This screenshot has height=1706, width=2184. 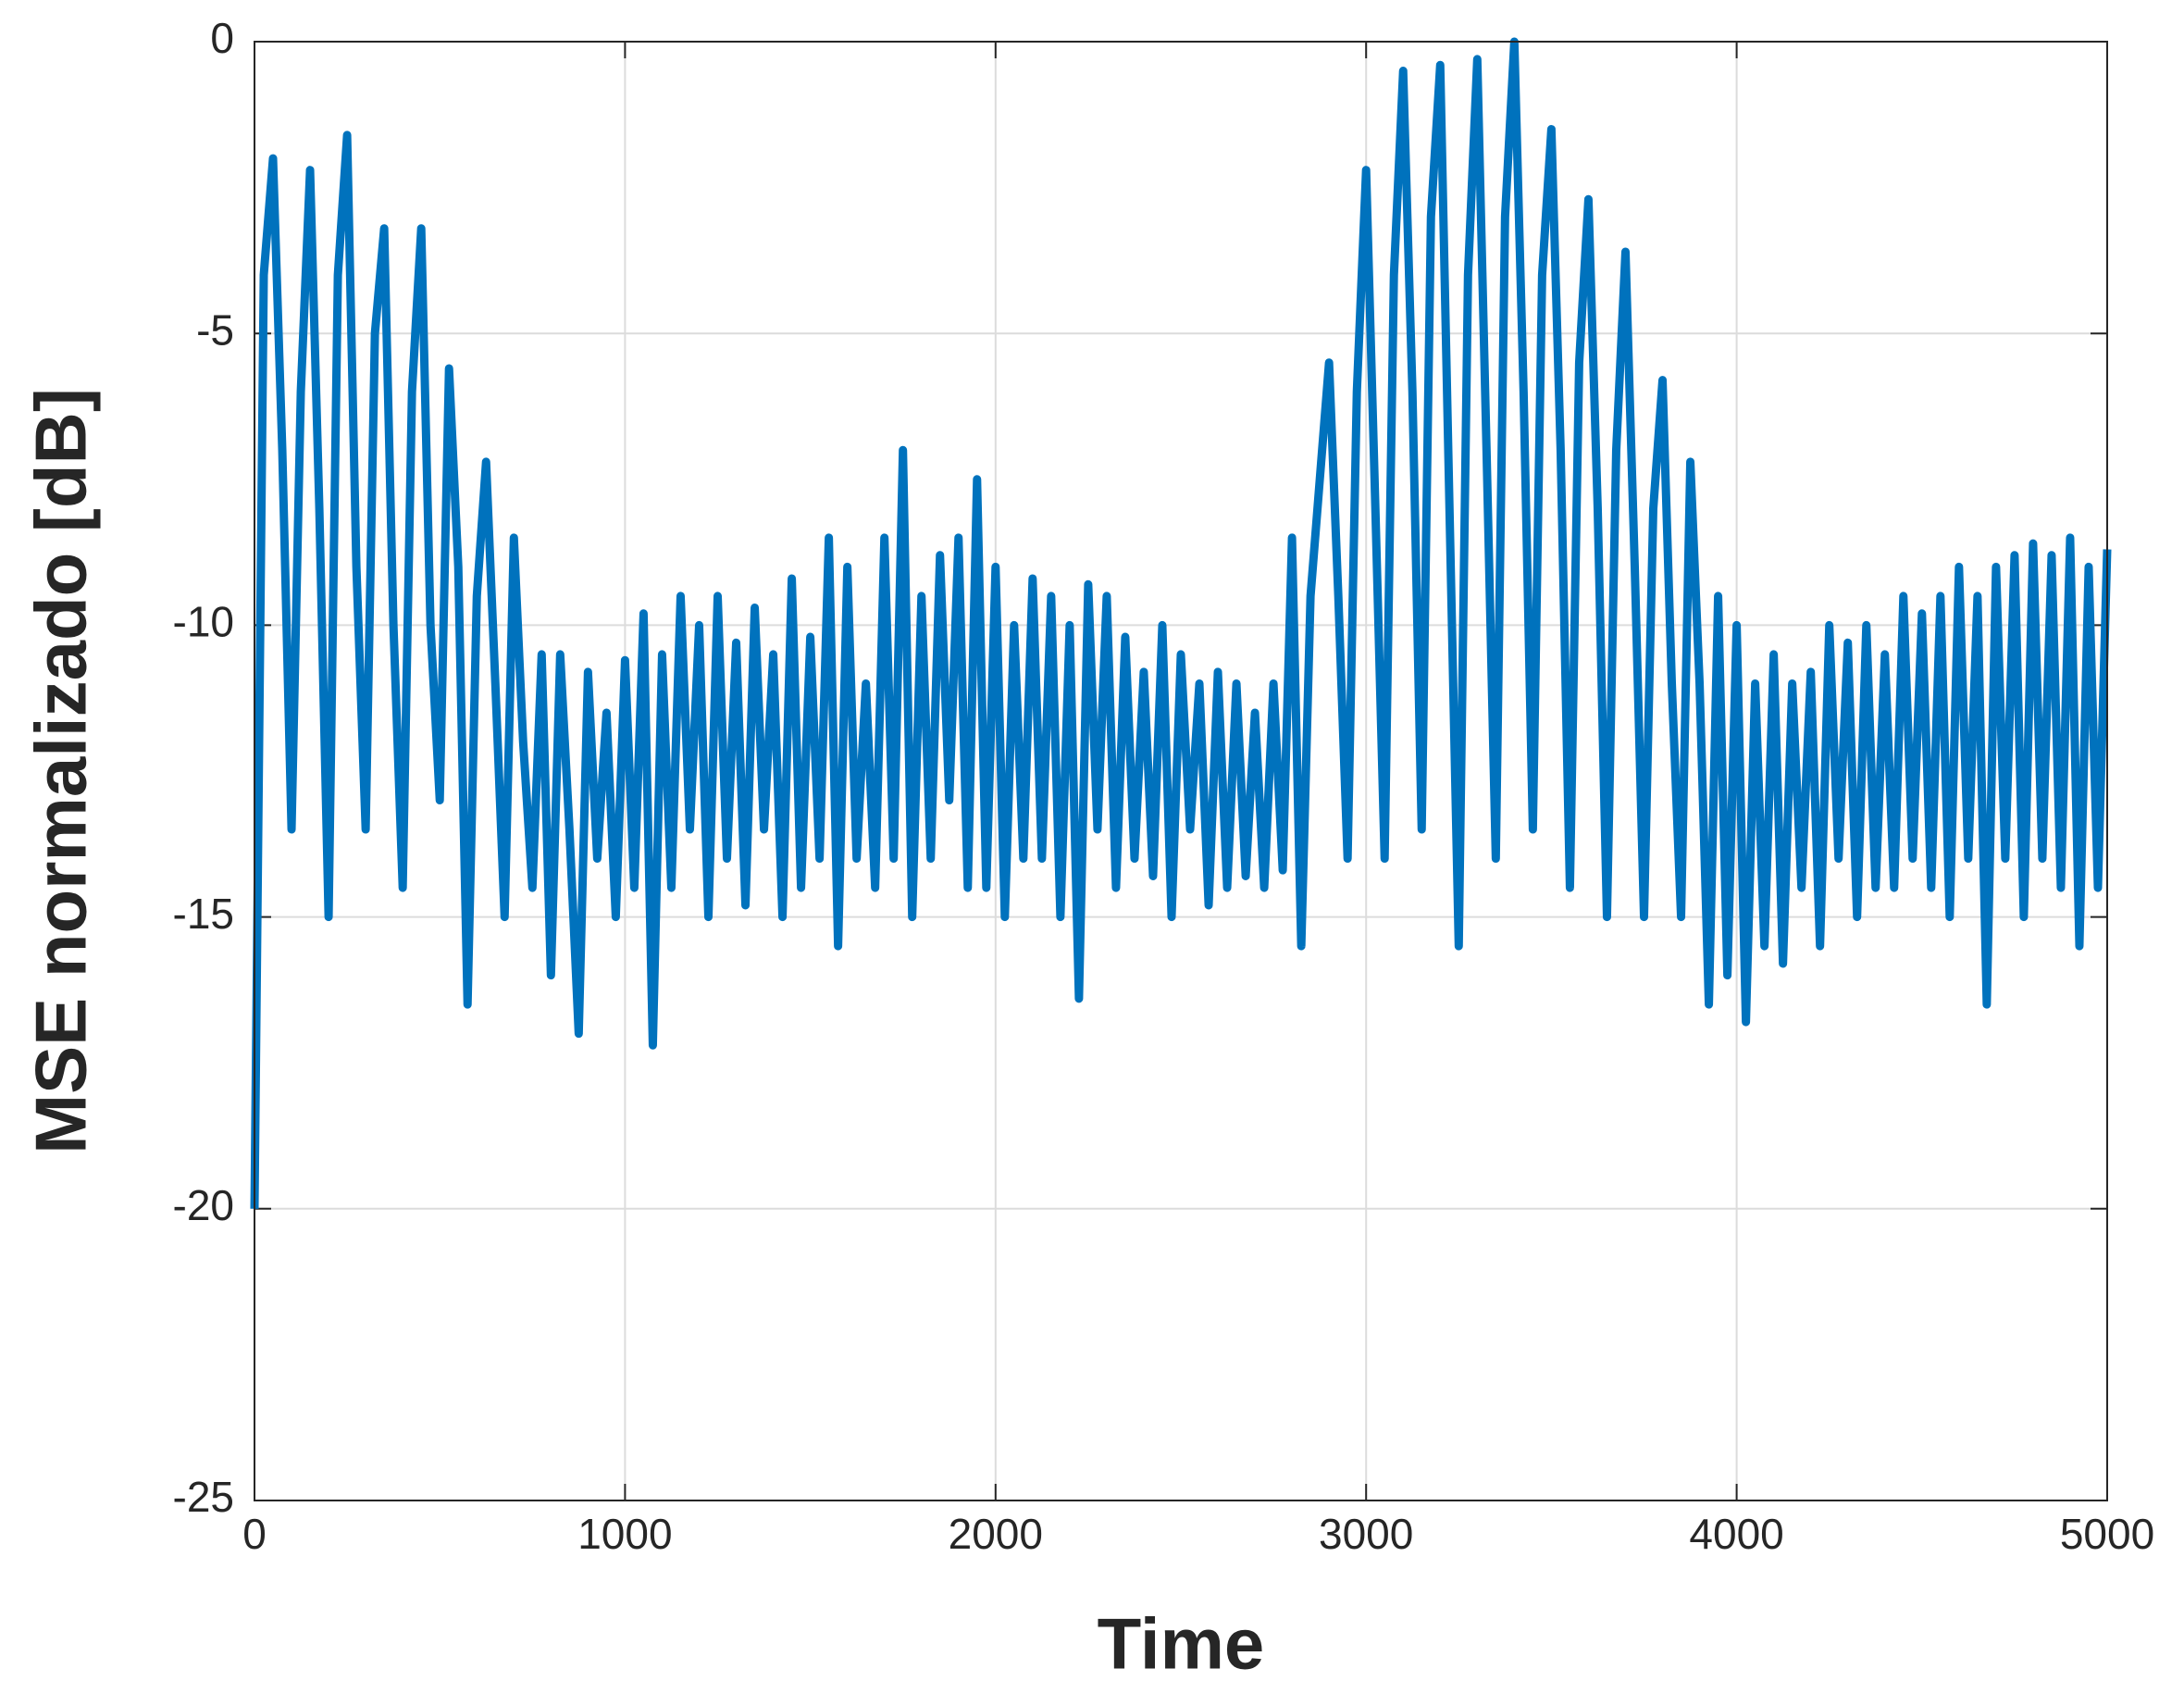 What do you see at coordinates (222, 38) in the screenshot?
I see `y-tick-label: 0` at bounding box center [222, 38].